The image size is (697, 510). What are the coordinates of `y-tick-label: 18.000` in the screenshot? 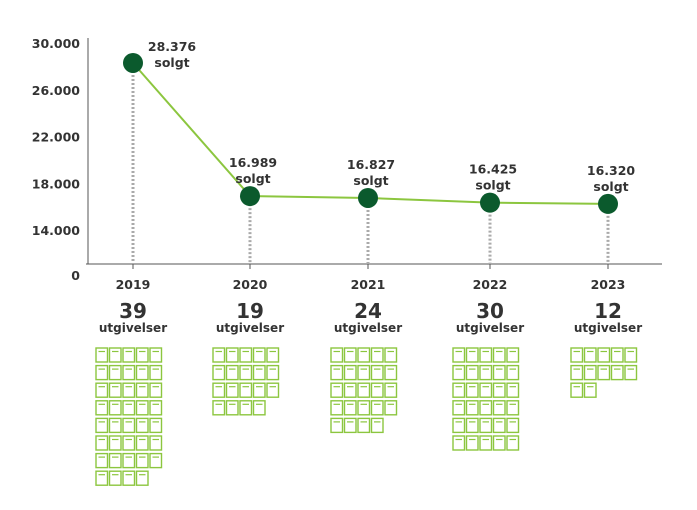 It's located at (56, 183).